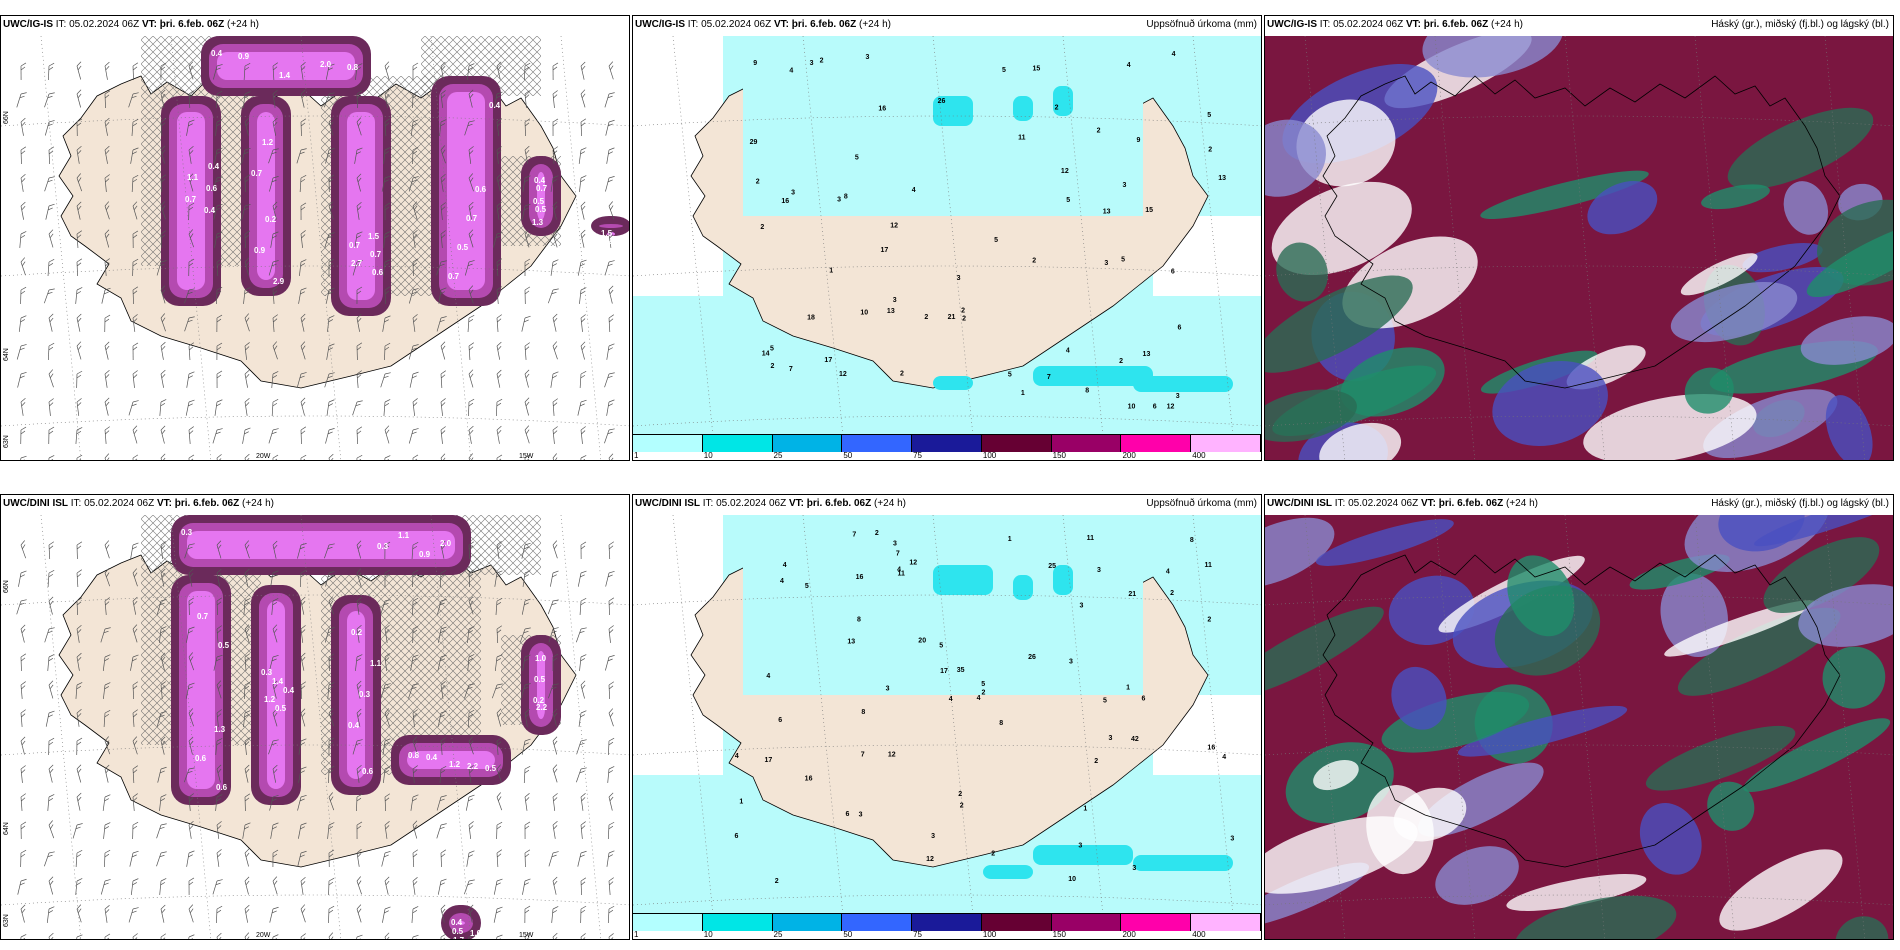  What do you see at coordinates (778, 934) in the screenshot?
I see `colorbar-label: 25` at bounding box center [778, 934].